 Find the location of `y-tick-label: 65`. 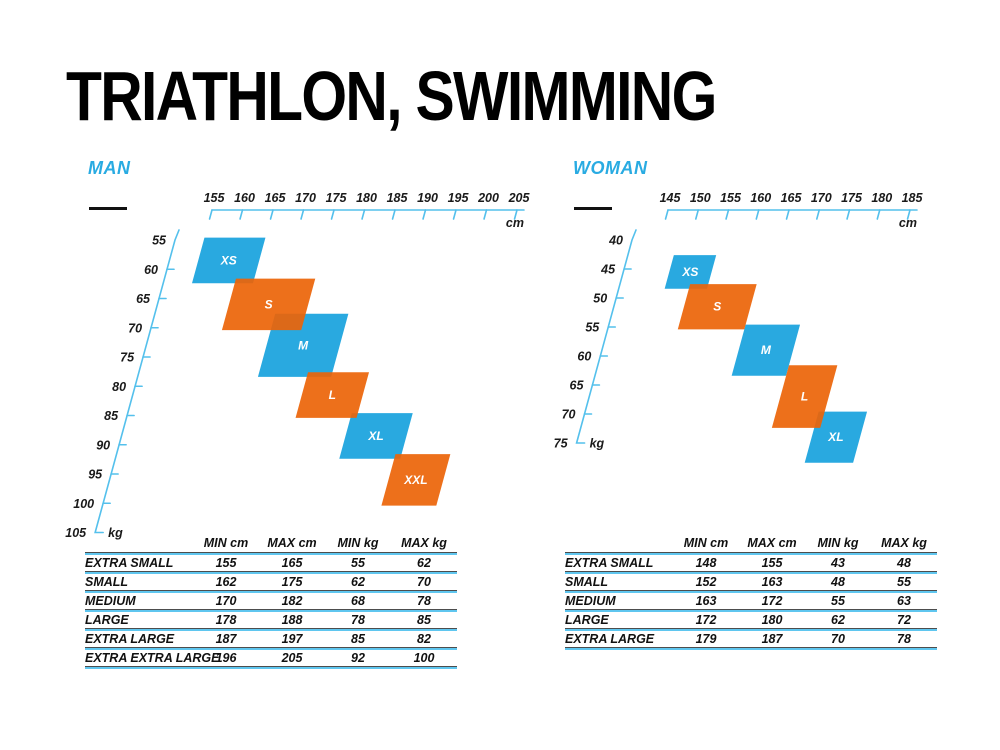

y-tick-label: 65 is located at coordinates (143, 299).